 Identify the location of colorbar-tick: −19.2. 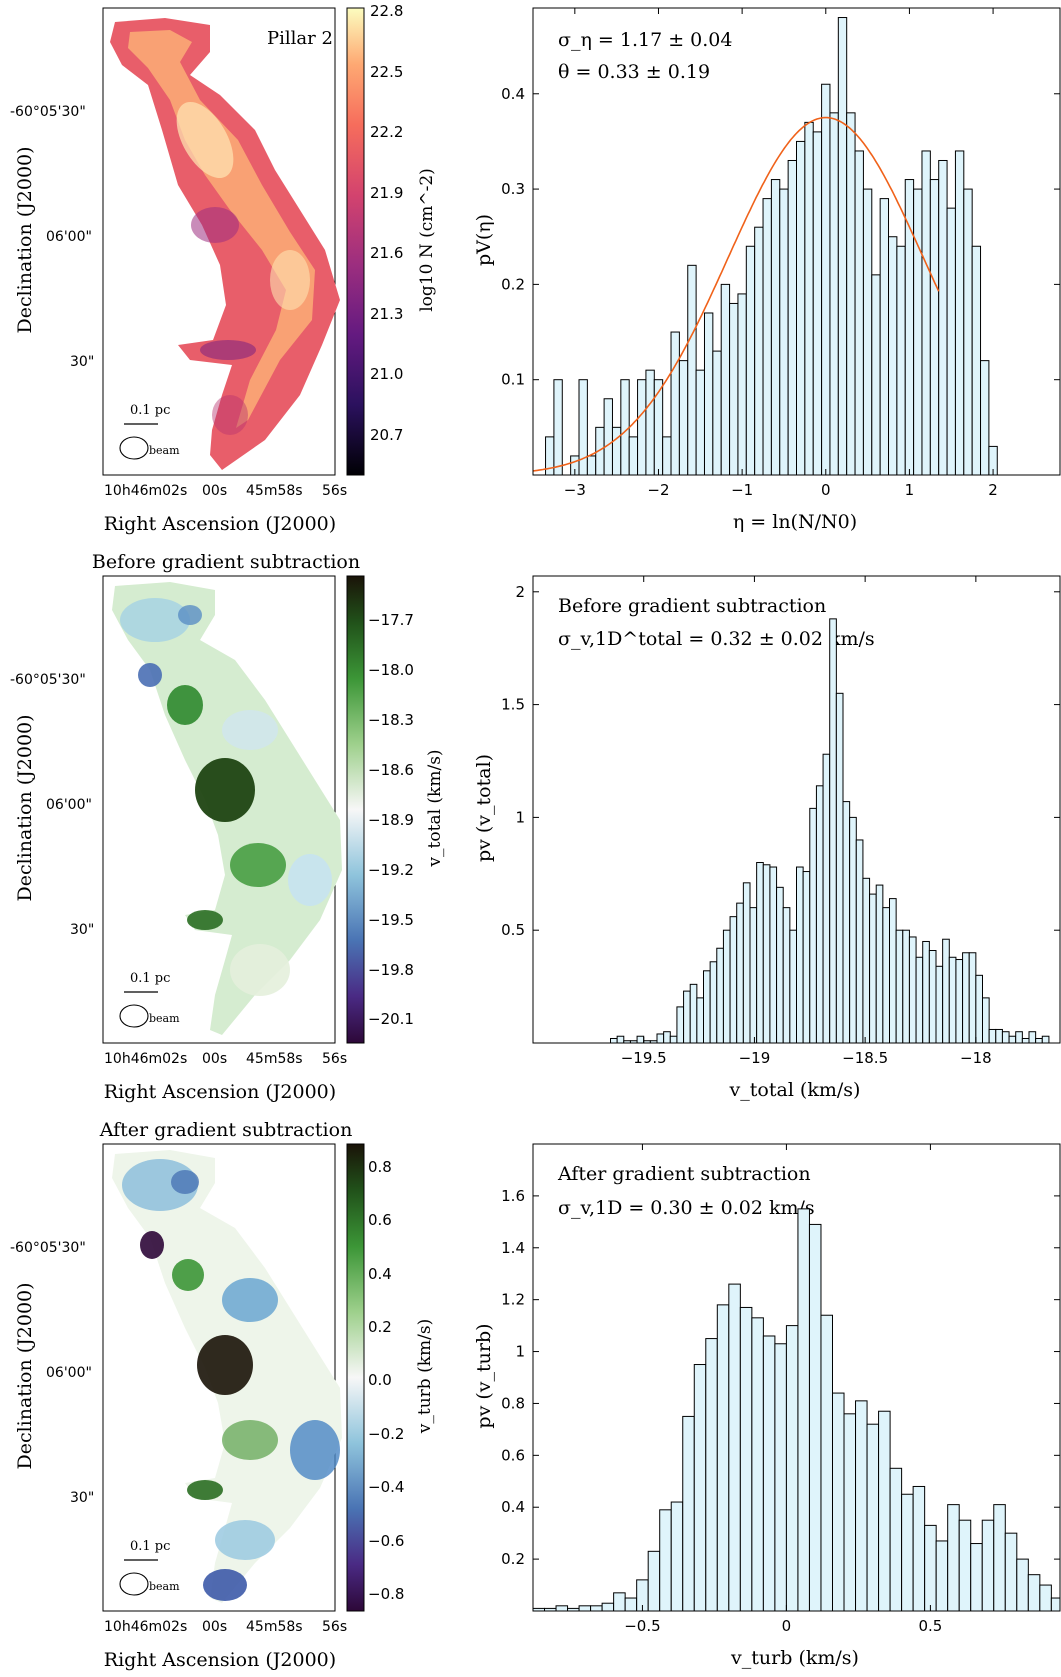
(391, 870).